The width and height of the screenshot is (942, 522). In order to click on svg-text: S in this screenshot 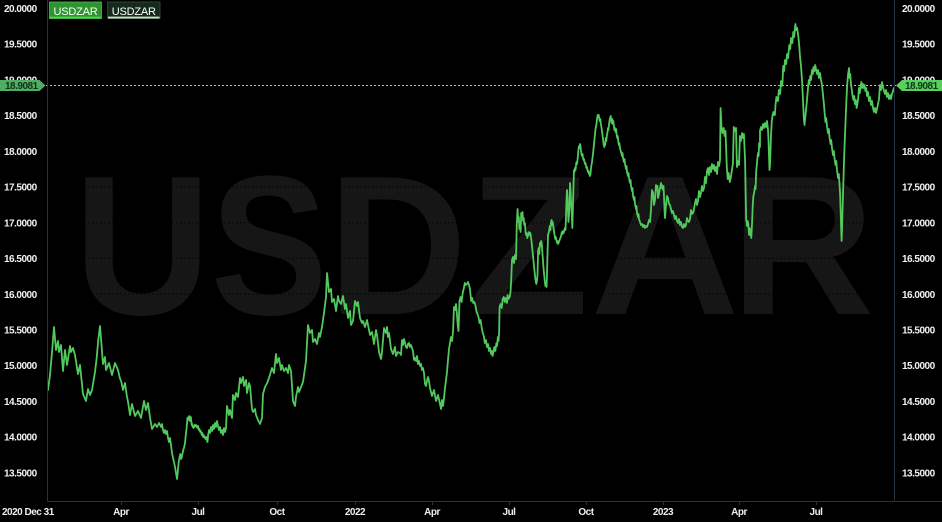, I will do `click(269, 246)`.